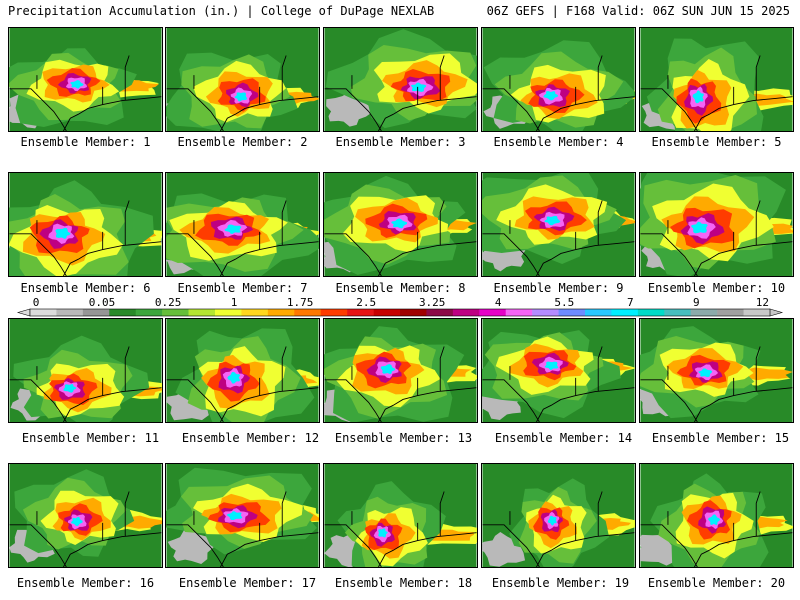 This screenshot has height=600, width=800. What do you see at coordinates (630, 302) in the screenshot?
I see `legend-tick-label: 7` at bounding box center [630, 302].